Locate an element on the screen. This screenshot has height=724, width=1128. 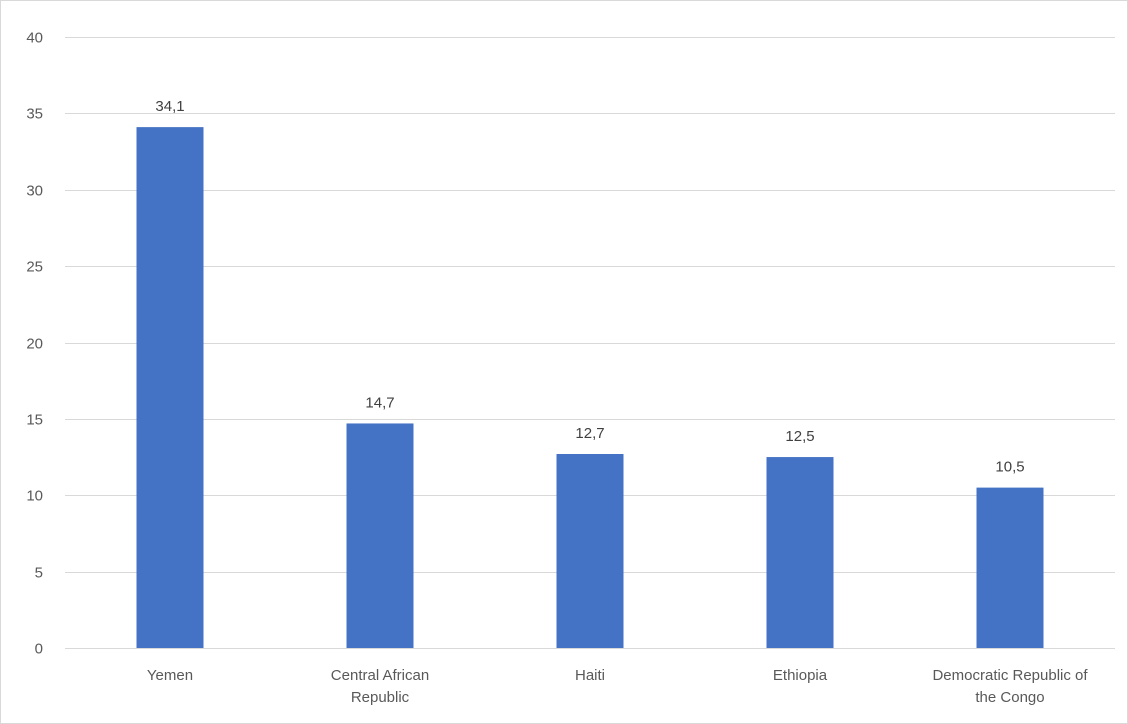
y-tick-label: 30 is located at coordinates (34, 191).